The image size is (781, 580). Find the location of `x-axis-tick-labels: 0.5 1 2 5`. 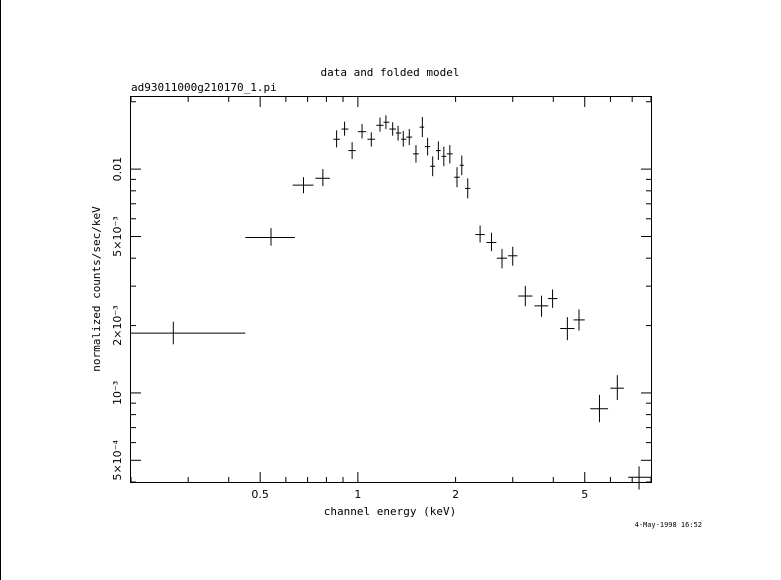

x-axis-tick-labels: 0.5 1 2 5 is located at coordinates (419, 494).